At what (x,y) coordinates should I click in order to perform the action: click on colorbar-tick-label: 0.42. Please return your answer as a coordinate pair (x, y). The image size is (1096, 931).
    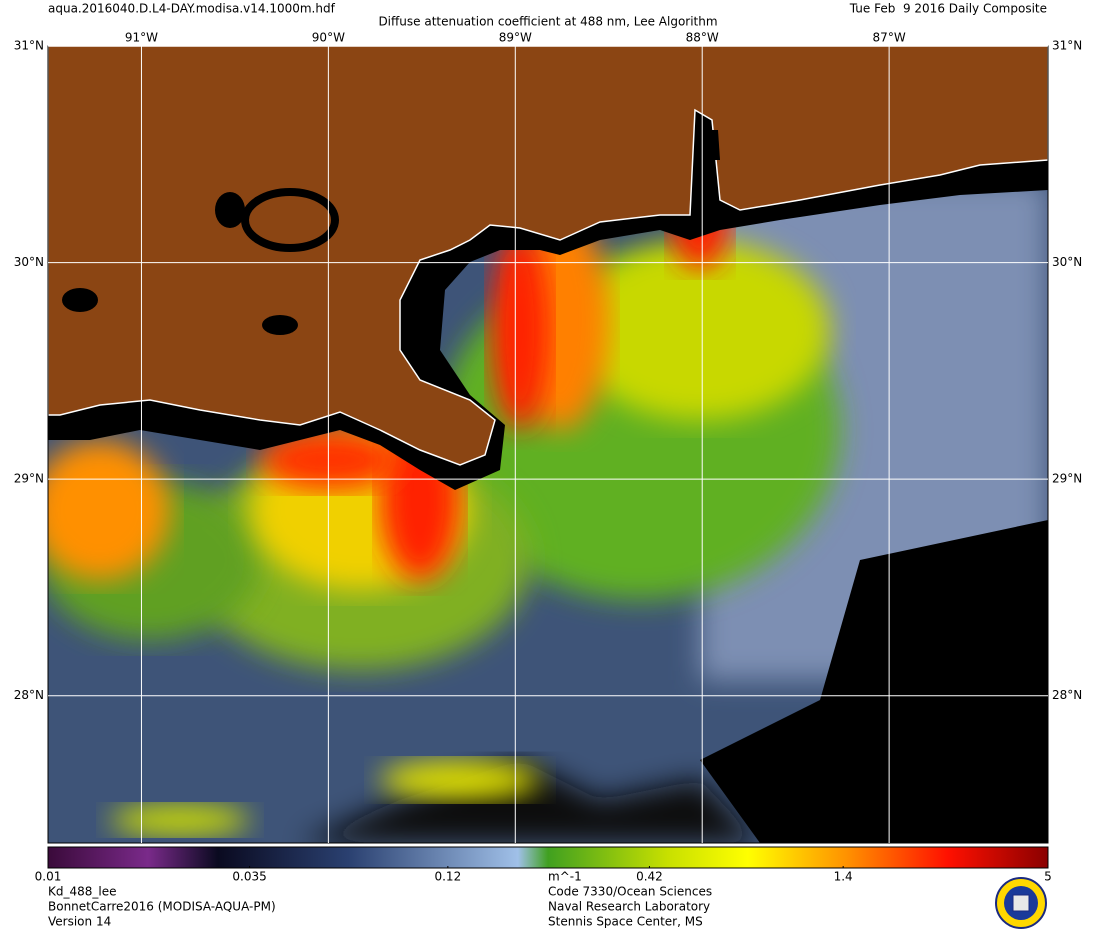
    Looking at the image, I should click on (649, 877).